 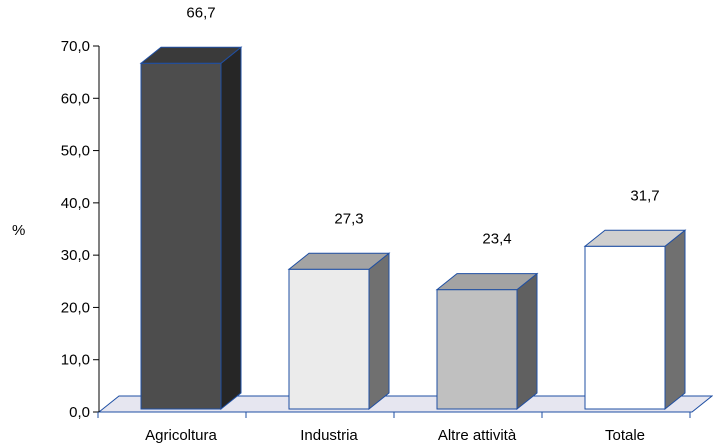 What do you see at coordinates (329, 435) in the screenshot?
I see `category-label: Industria` at bounding box center [329, 435].